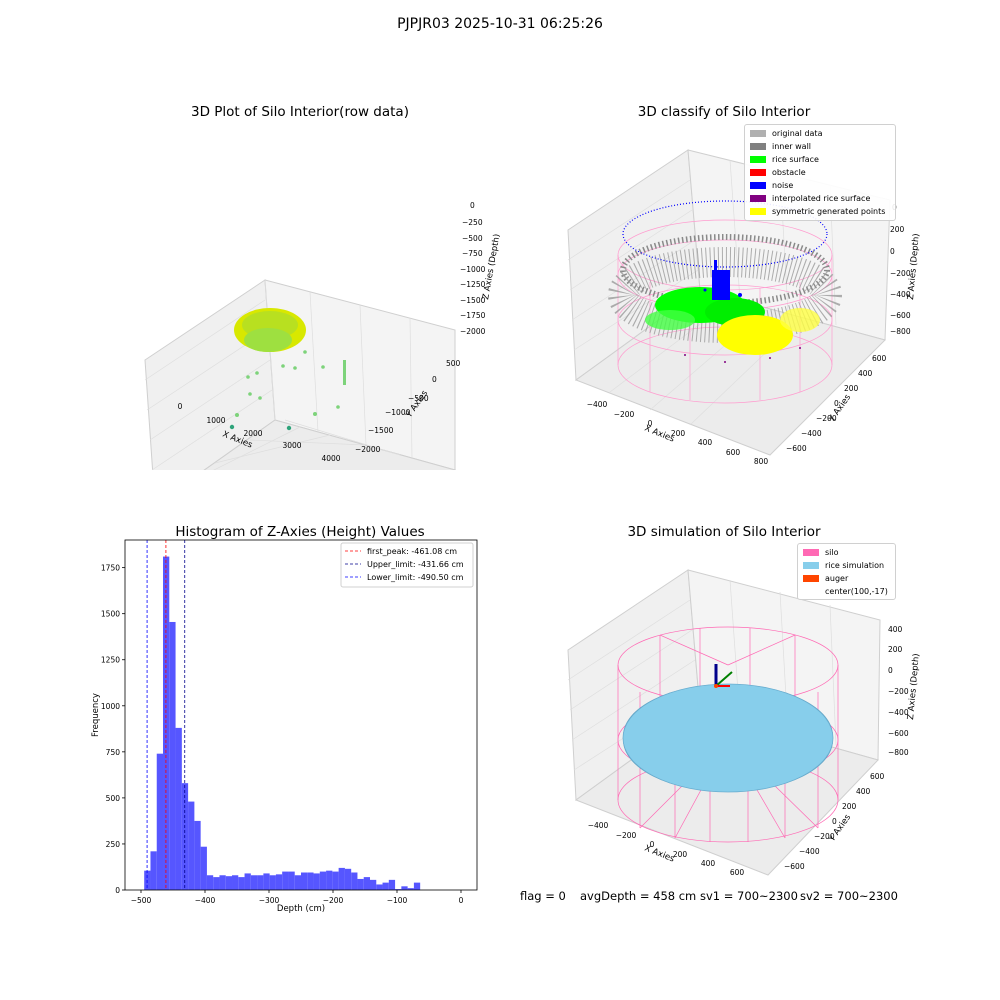  I want to click on histogram-xticks: −500 −400 −300 −200 −100 0, so click(297, 897).